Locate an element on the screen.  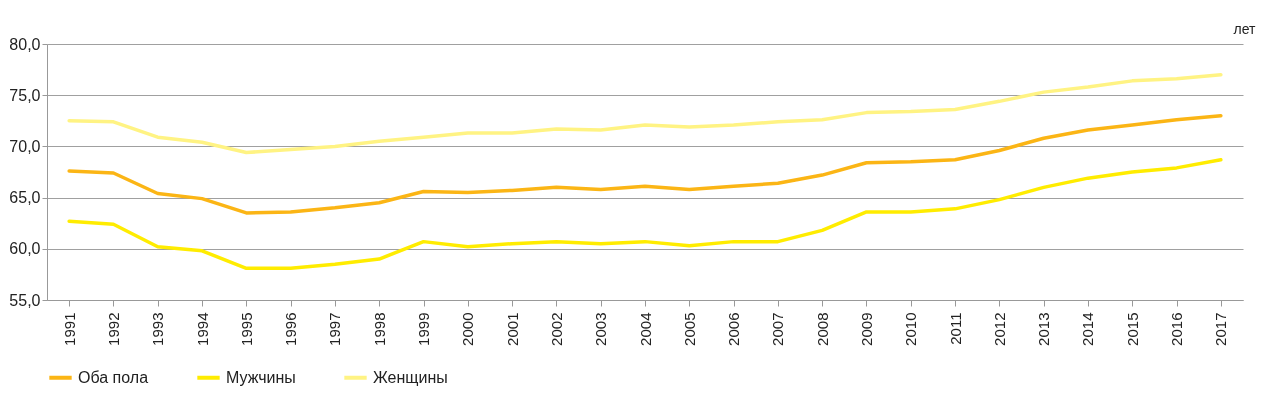
y-tick-label: 55,0 is located at coordinates (25, 300).